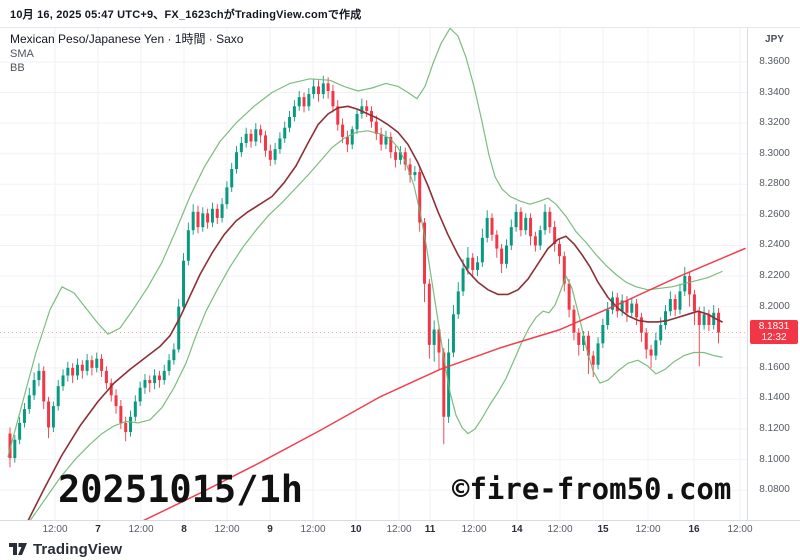 This screenshot has height=560, width=800. What do you see at coordinates (774, 153) in the screenshot?
I see `price-tick-label: 8.3000` at bounding box center [774, 153].